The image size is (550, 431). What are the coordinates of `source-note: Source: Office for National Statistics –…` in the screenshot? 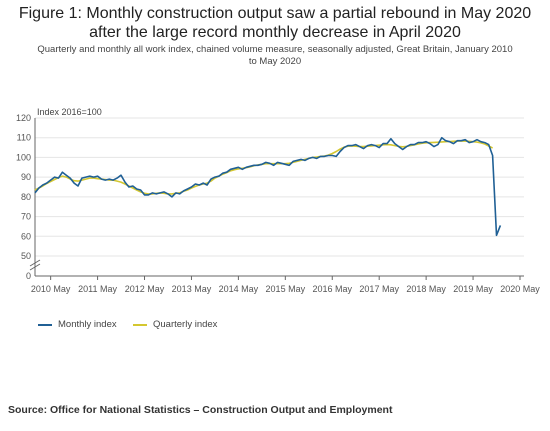 It's located at (200, 410).